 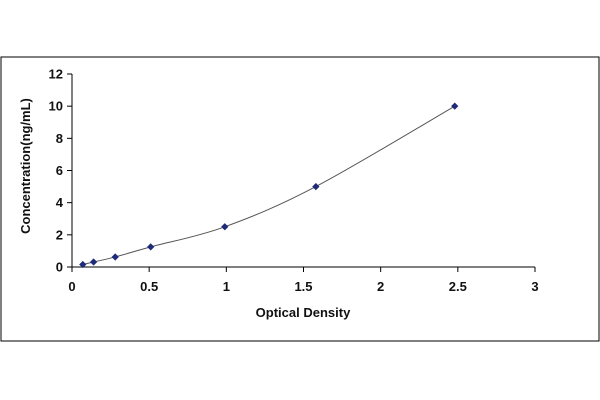 I want to click on x-tick-label: 0.5, so click(x=149, y=286).